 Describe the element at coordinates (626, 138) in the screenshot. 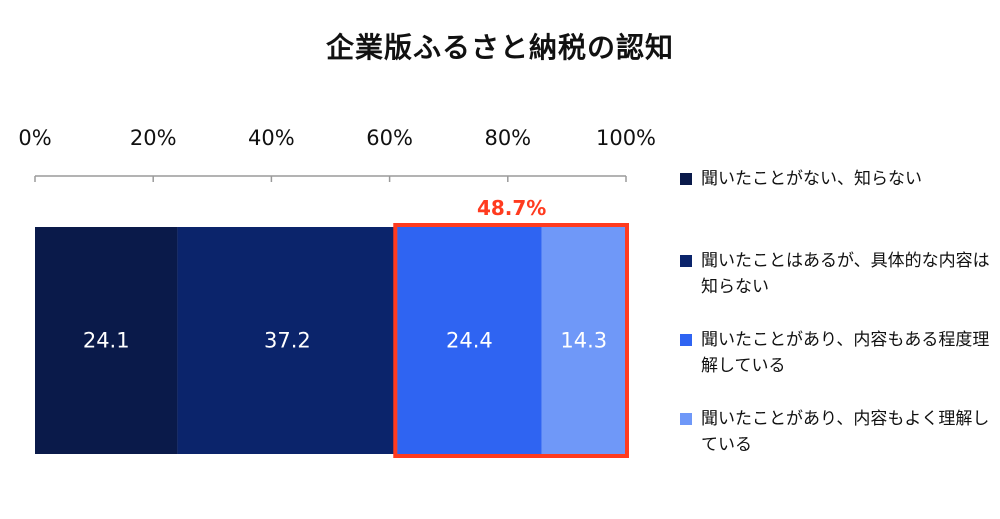

I see `x-tick-label: 100%` at that location.